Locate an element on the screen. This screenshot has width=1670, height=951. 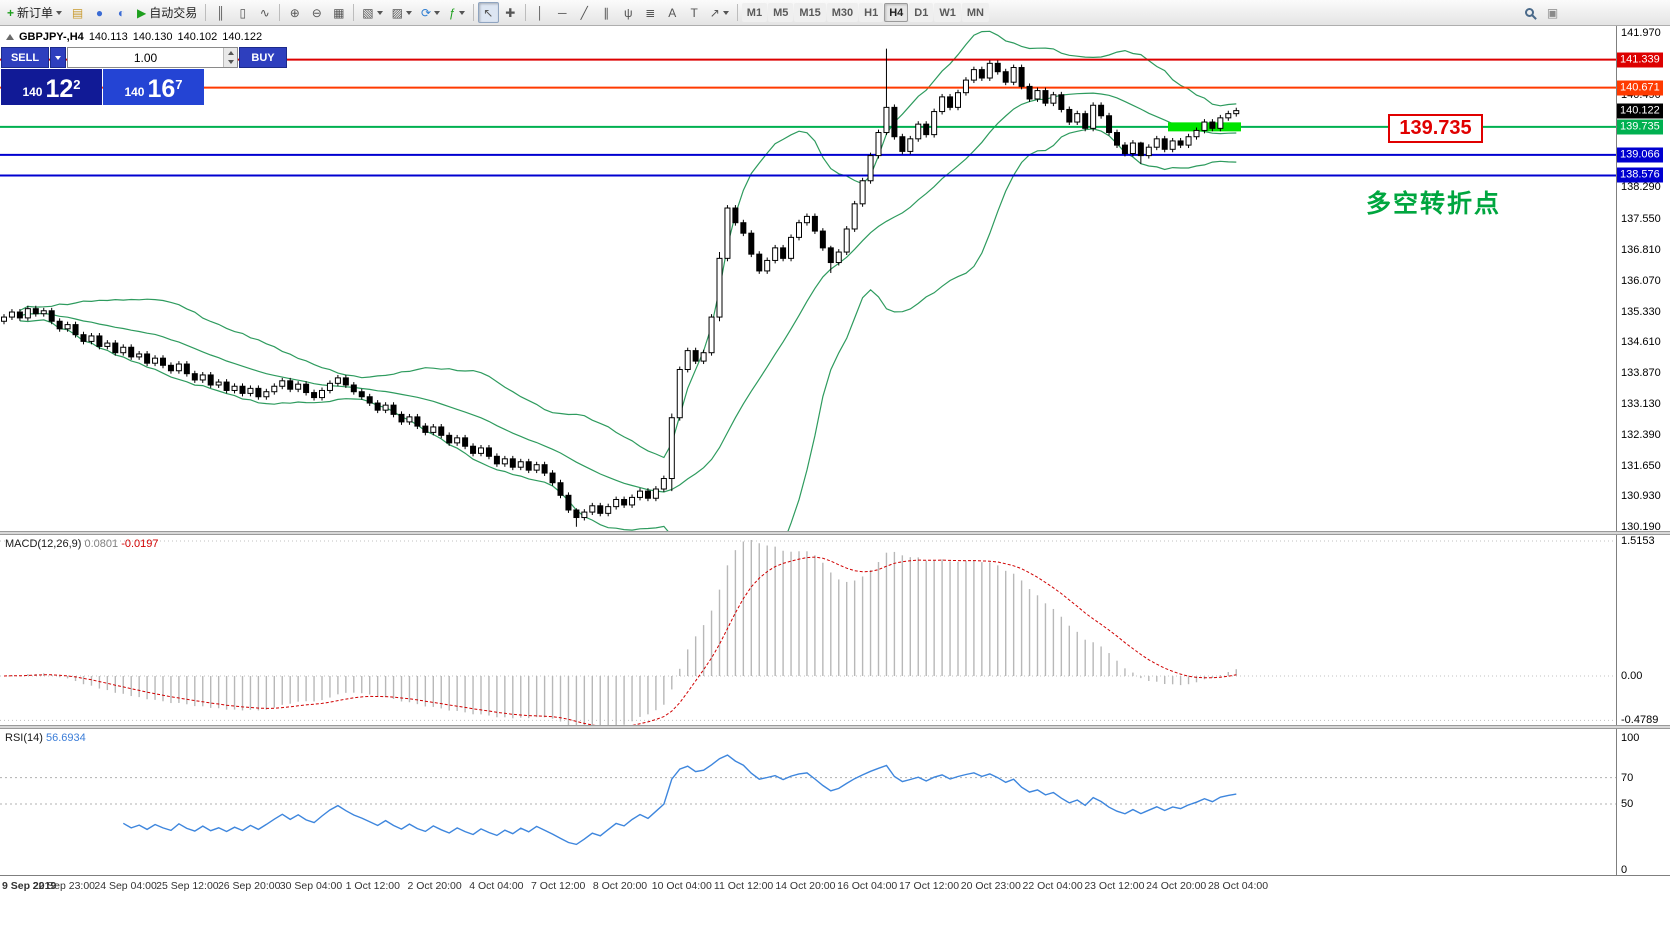
buy-price-sup: 7 is located at coordinates (179, 84).